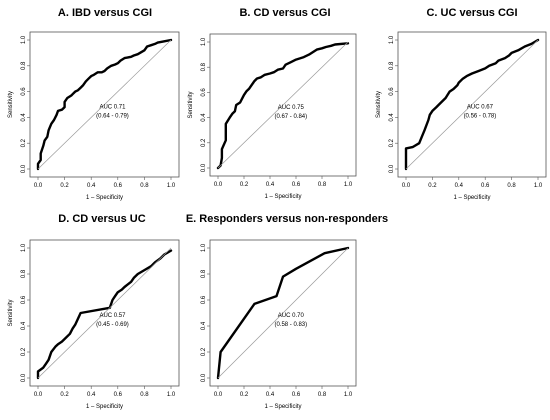  What do you see at coordinates (290, 117) in the screenshot?
I see `auc-ci-label: (0.67 - 0.84)` at bounding box center [290, 117].